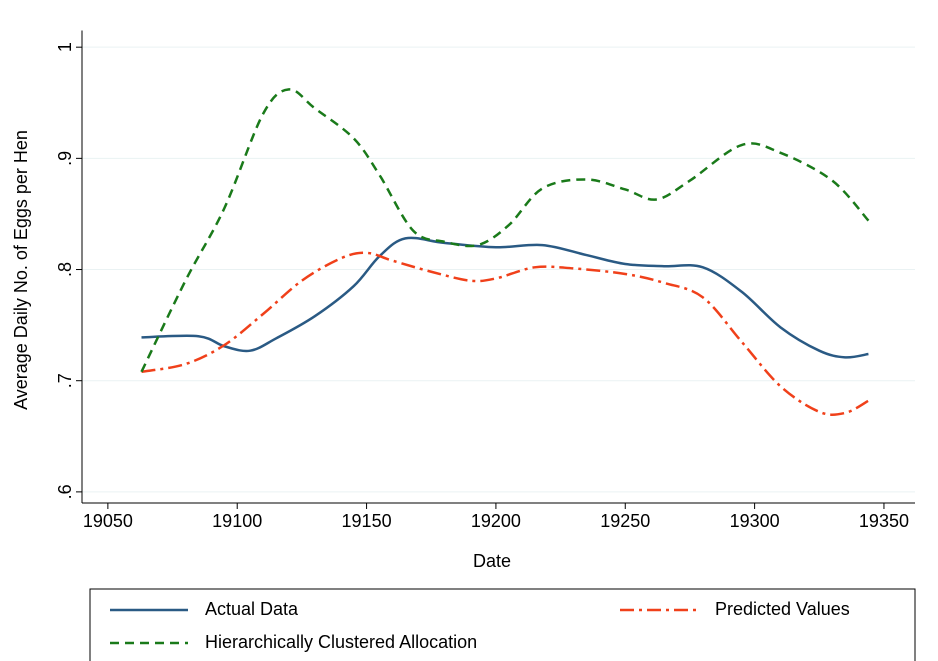  I want to click on legend-label: Predicted Values, so click(782, 609).